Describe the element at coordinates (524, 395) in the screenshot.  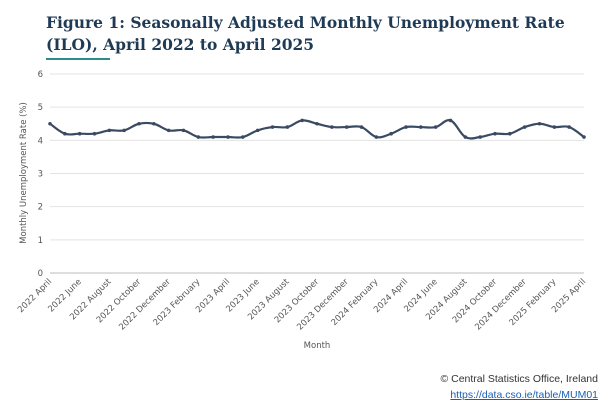
I see `source-link: https://data.cso.ie/table/MUM01` at that location.